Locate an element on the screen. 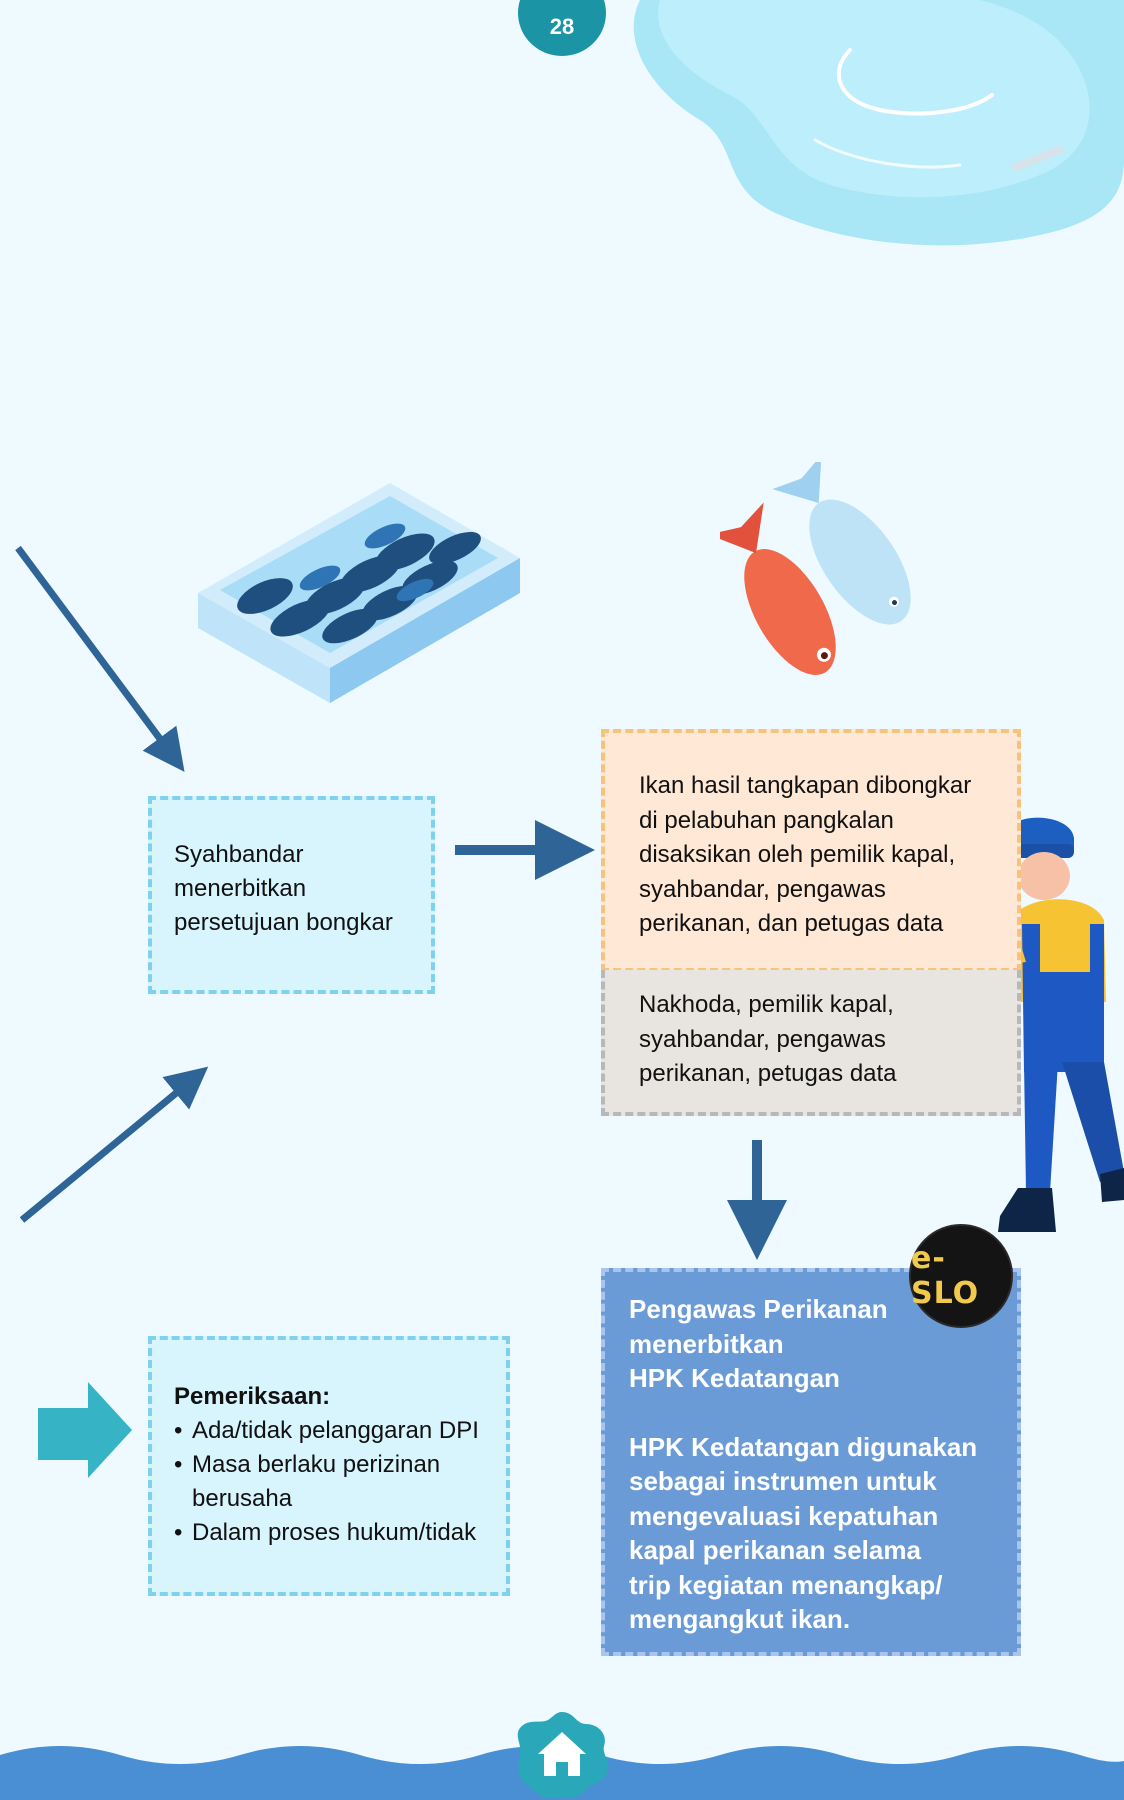  unloading-line: disaksikan oleh pemilik kapal, is located at coordinates (797, 854).